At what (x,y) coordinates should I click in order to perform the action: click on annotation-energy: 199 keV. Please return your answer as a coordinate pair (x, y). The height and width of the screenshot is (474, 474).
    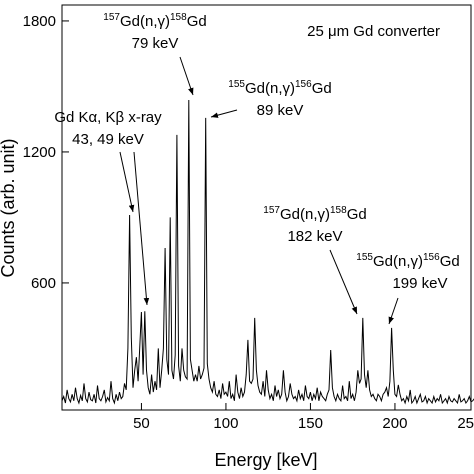
    Looking at the image, I should click on (419, 283).